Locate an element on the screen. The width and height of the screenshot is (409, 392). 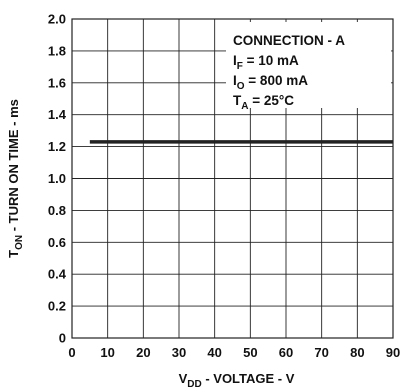
annotation-line: IO = 800 mA is located at coordinates (270, 82).